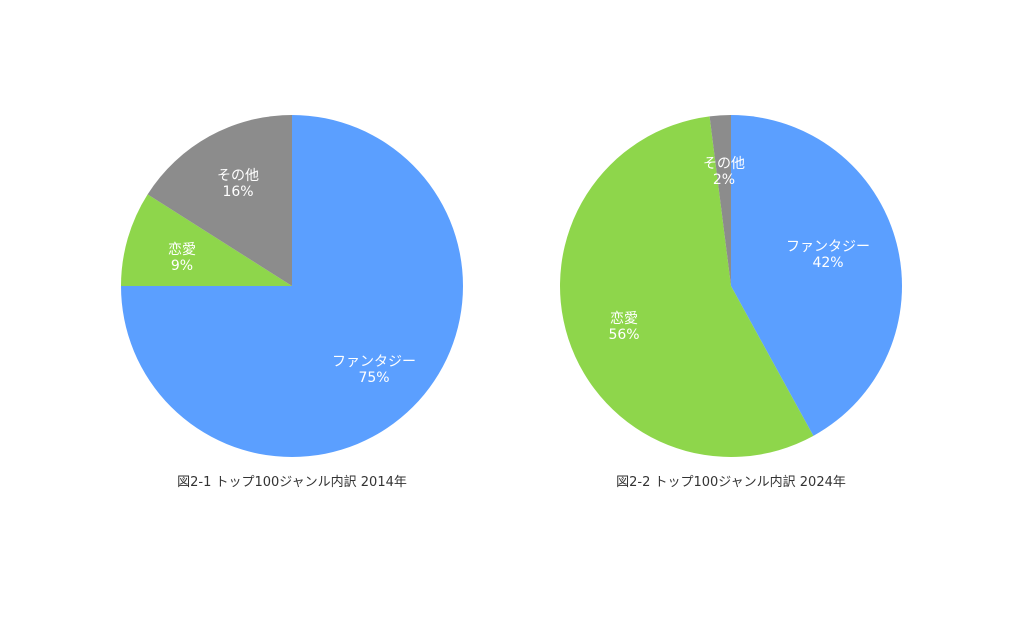 The image size is (1024, 624). I want to click on slice-percent-label: 9%, so click(182, 266).